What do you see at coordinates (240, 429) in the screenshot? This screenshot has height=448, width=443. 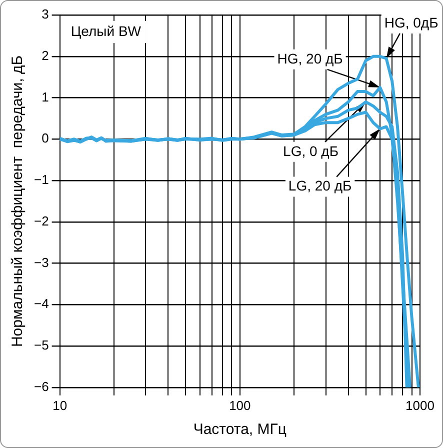 I see `x-axis-title: Частота, МГц` at bounding box center [240, 429].